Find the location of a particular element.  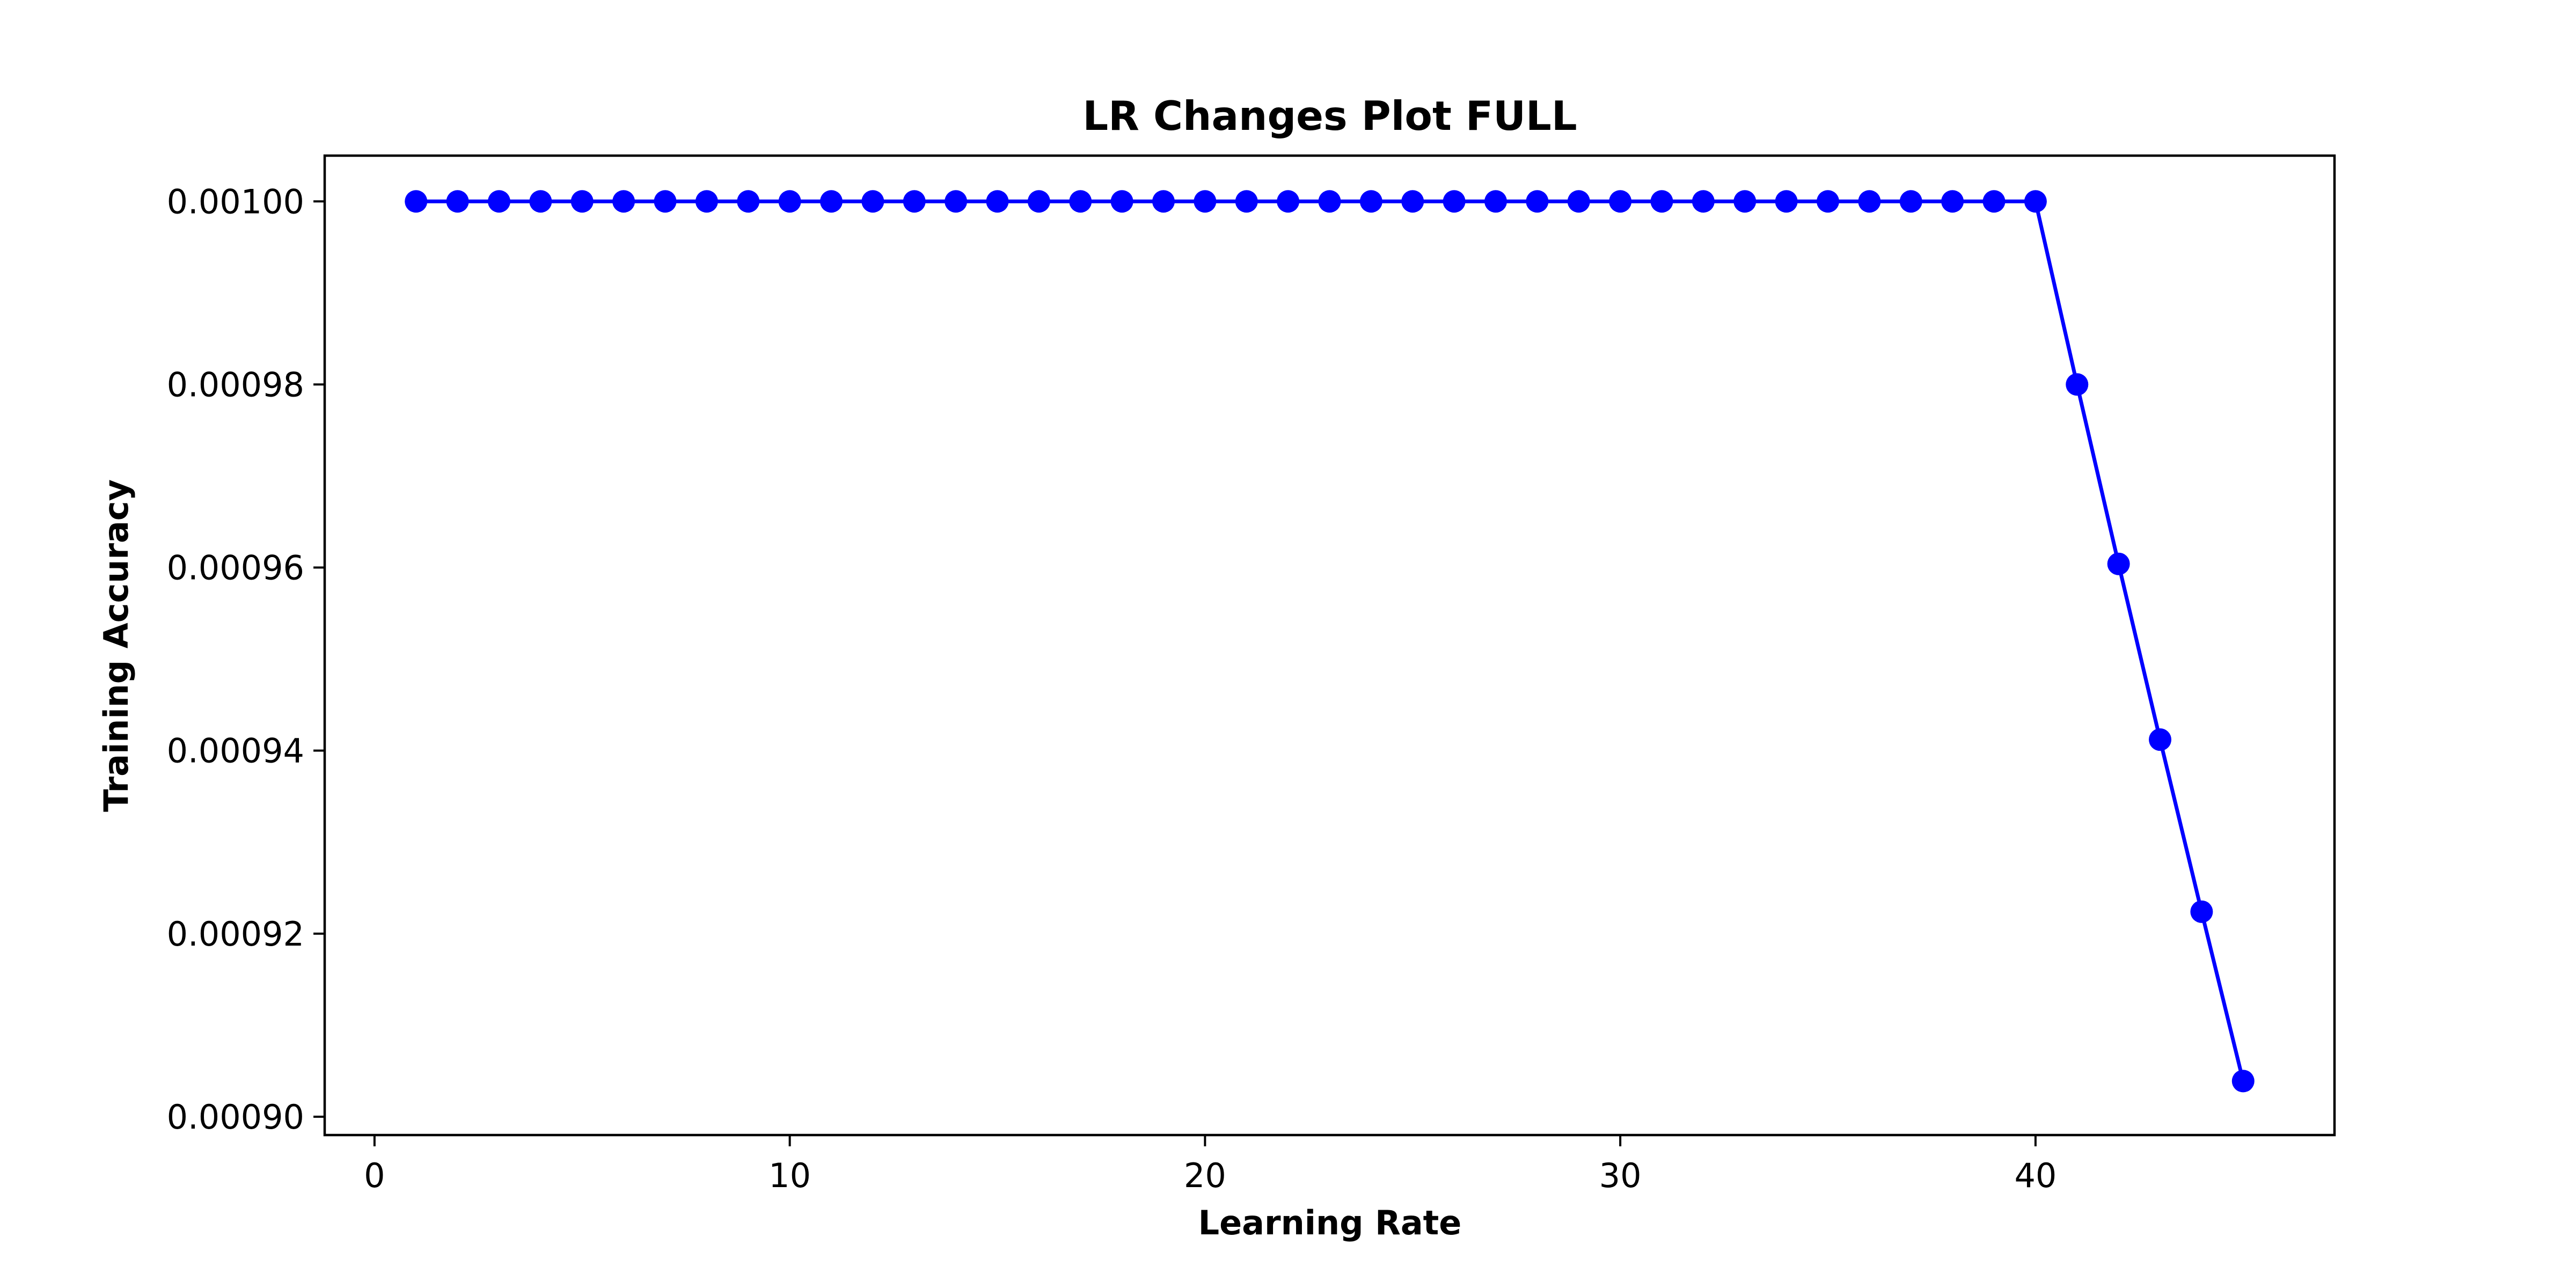

x-tick-label: 0 is located at coordinates (374, 1175).